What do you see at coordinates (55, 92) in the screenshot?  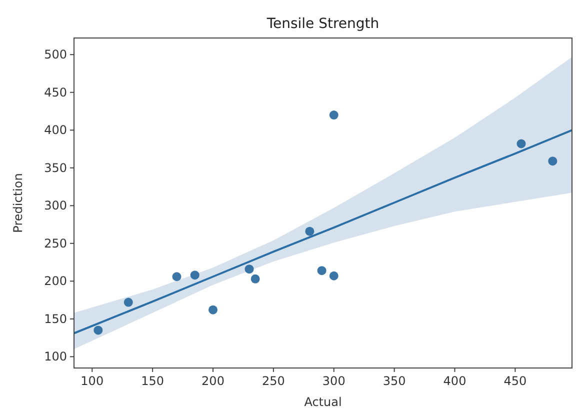 I see `y-tick-label: 450` at bounding box center [55, 92].